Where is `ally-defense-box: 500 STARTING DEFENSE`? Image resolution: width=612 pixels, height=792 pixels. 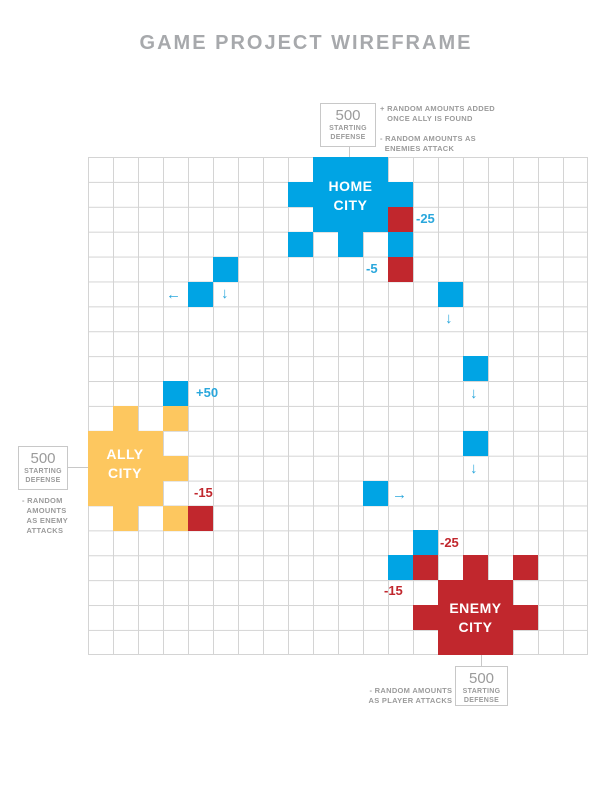 ally-defense-box: 500 STARTING DEFENSE is located at coordinates (43, 468).